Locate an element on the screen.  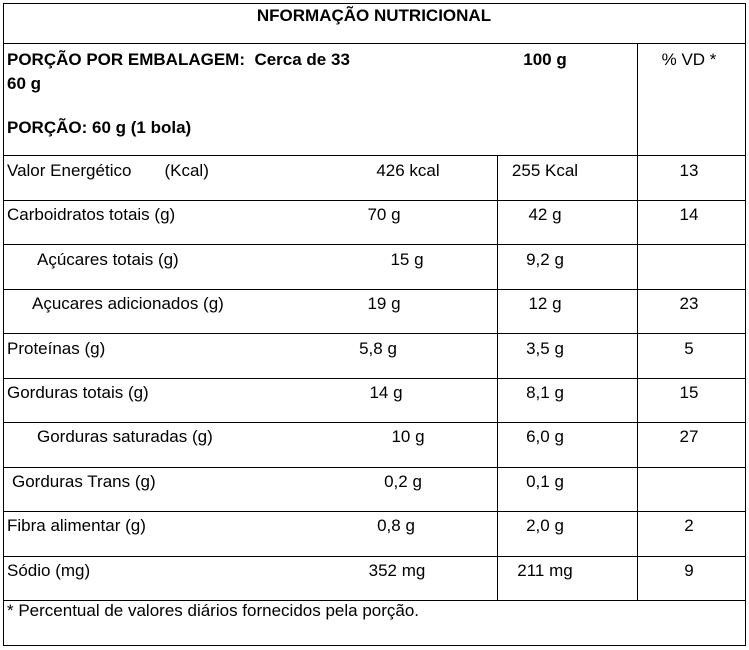
per-100g-value: 2,0 g is located at coordinates (545, 526).